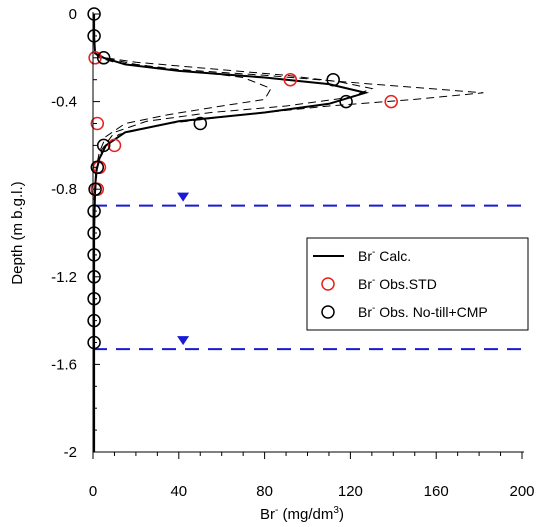  What do you see at coordinates (365, 256) in the screenshot?
I see `legend-entry-calc-base: Br` at bounding box center [365, 256].